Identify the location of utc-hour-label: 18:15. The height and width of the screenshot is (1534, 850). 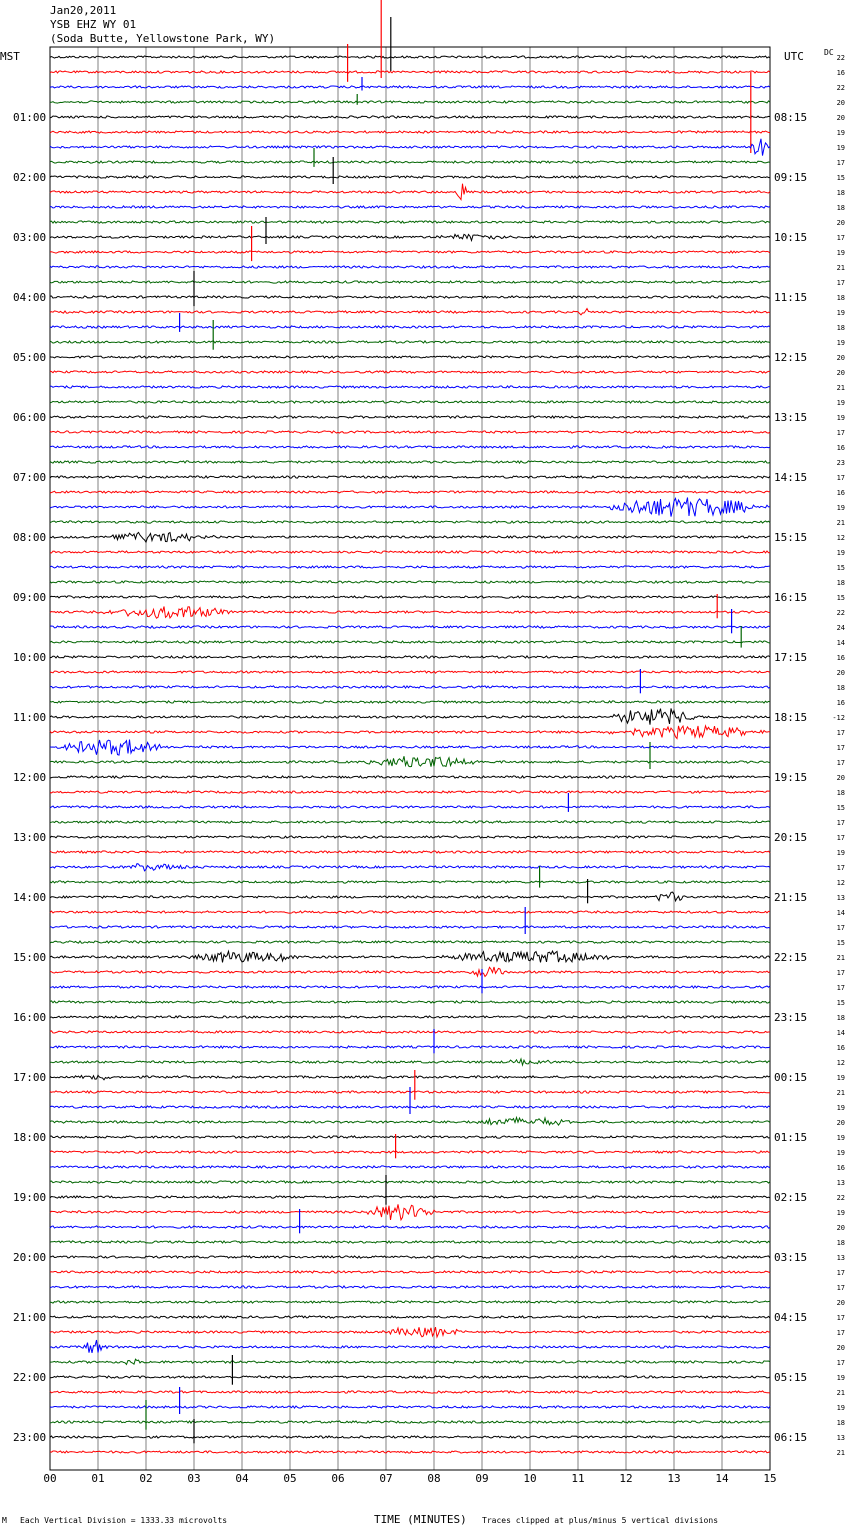
(790, 717).